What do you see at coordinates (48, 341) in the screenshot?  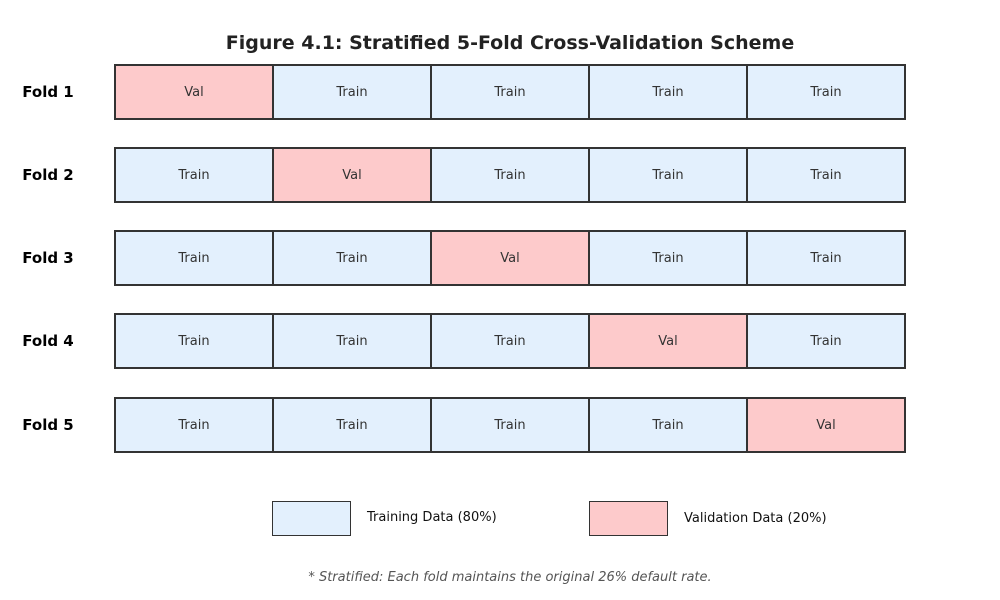 I see `fold-label: Fold 4` at bounding box center [48, 341].